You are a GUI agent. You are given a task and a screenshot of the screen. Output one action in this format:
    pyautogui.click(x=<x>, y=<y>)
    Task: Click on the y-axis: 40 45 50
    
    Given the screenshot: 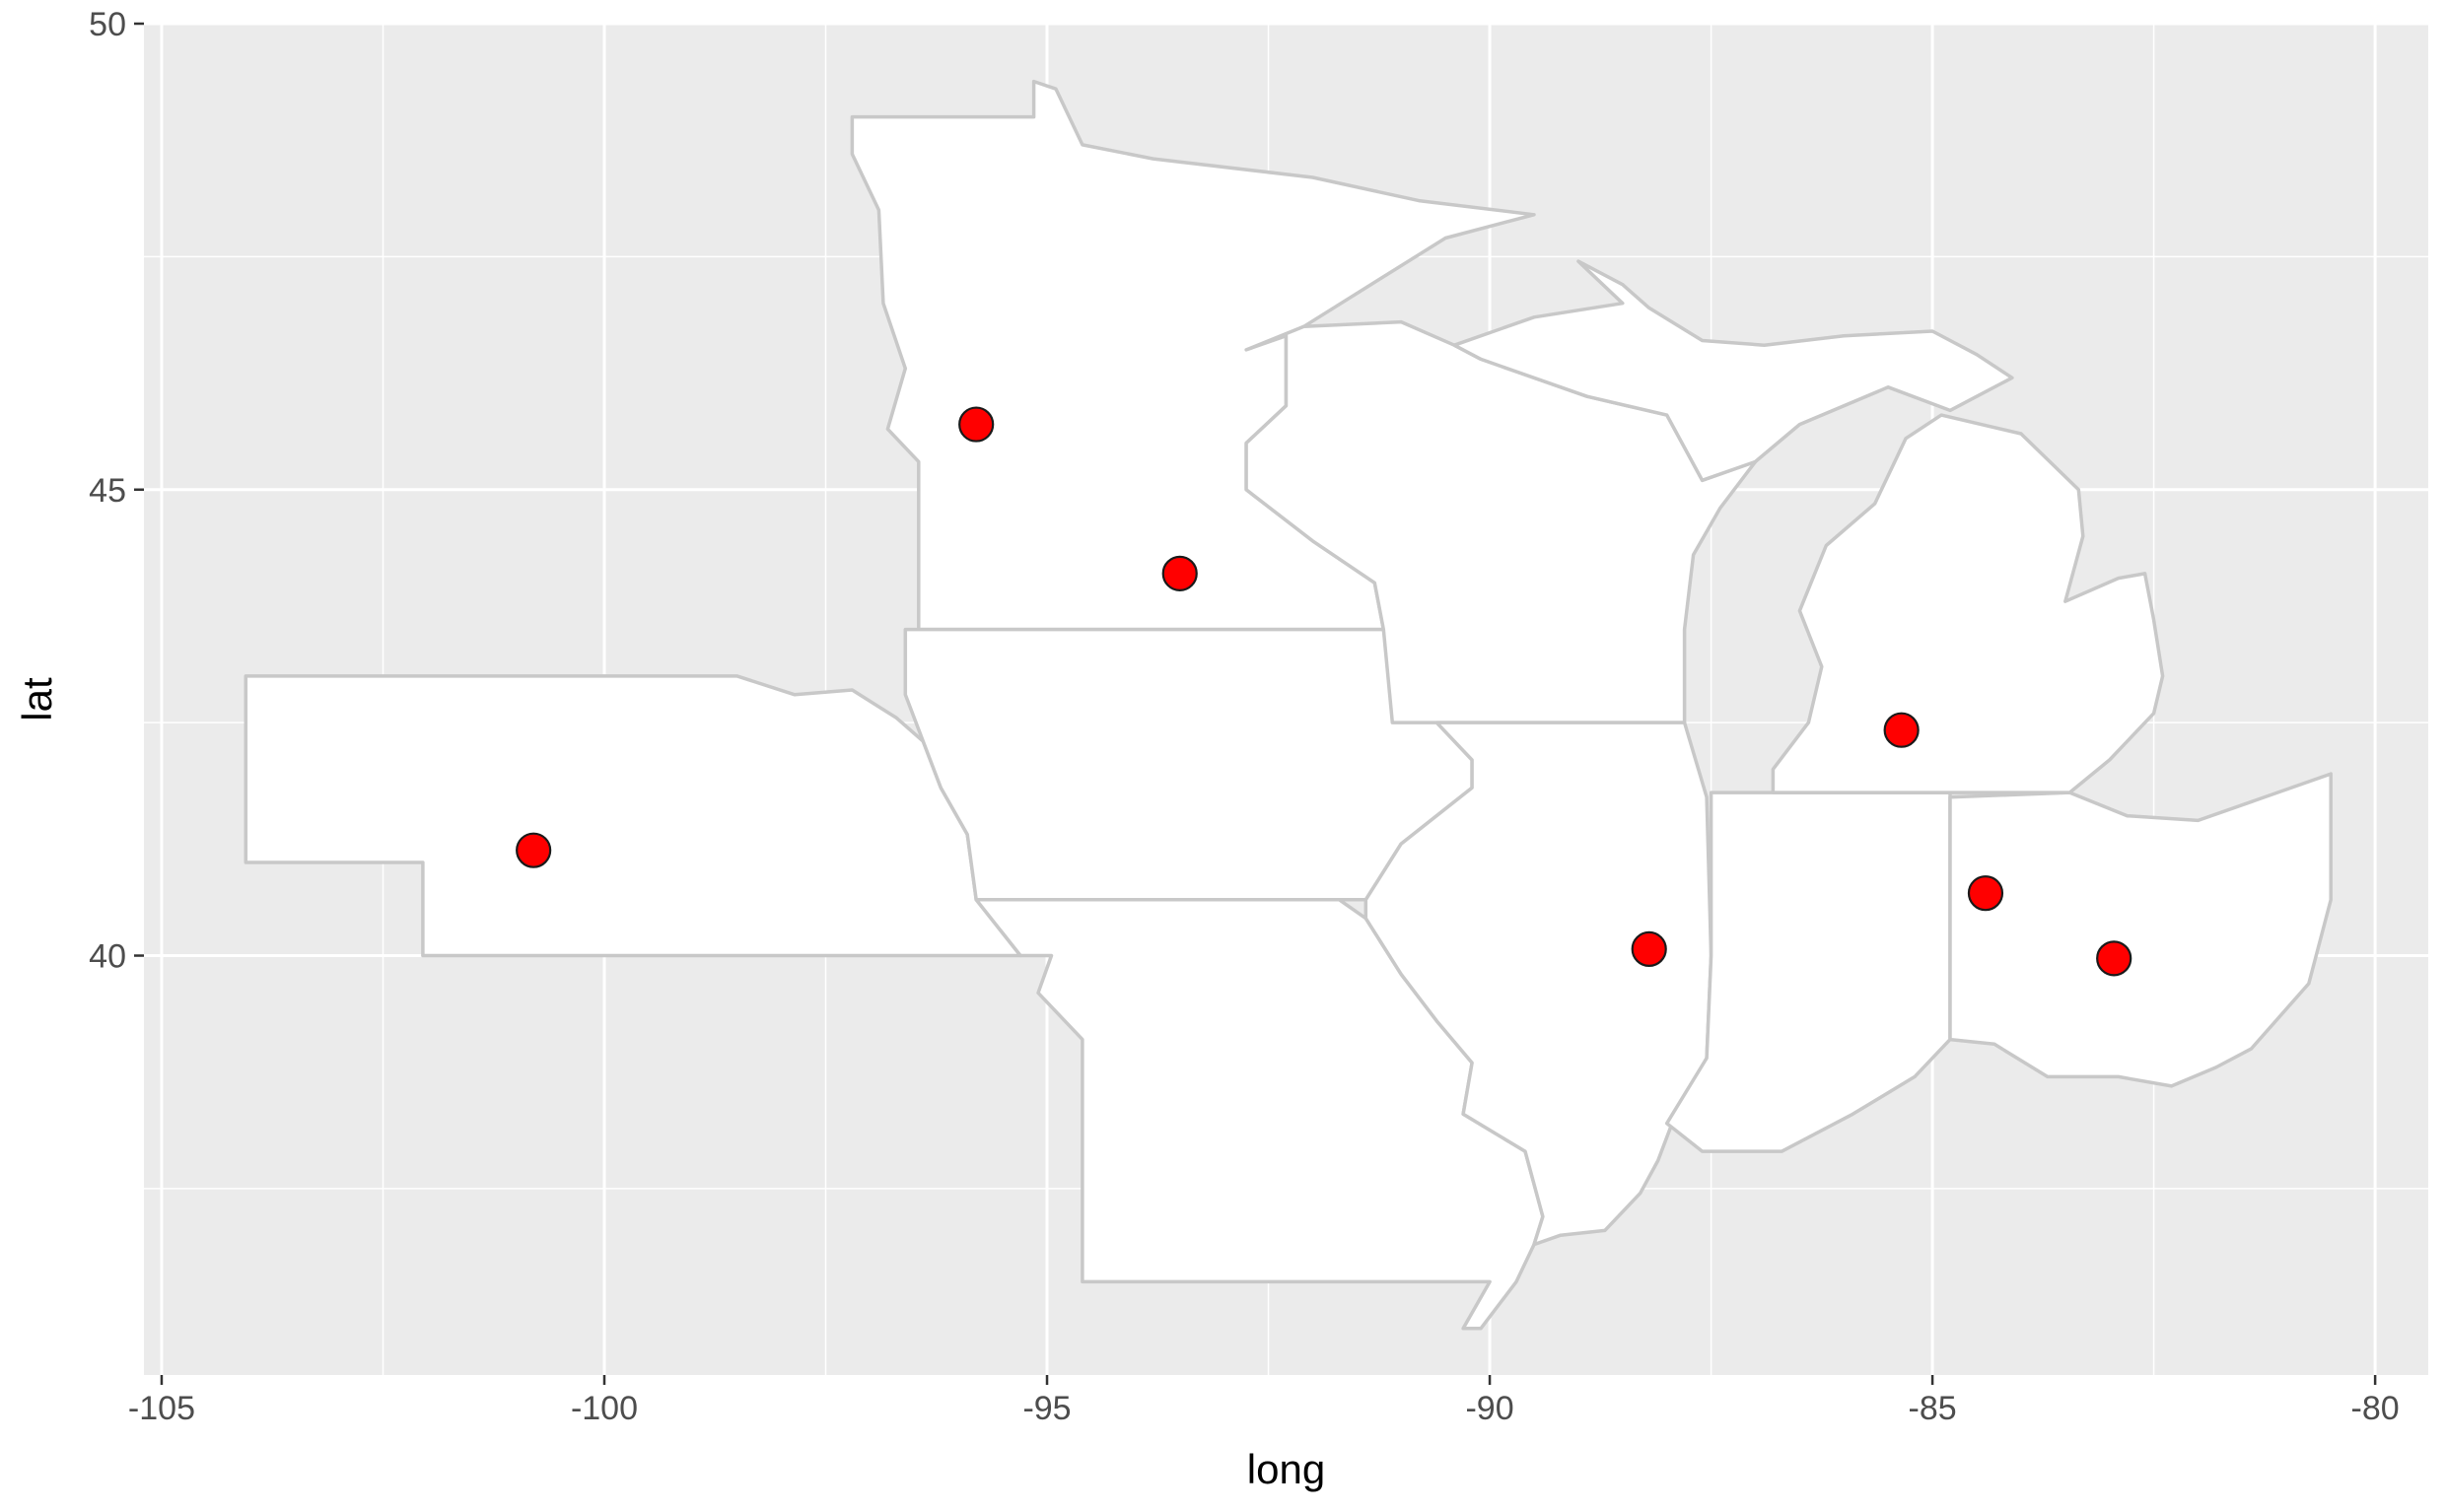 What is the action you would take?
    pyautogui.click(x=117, y=491)
    